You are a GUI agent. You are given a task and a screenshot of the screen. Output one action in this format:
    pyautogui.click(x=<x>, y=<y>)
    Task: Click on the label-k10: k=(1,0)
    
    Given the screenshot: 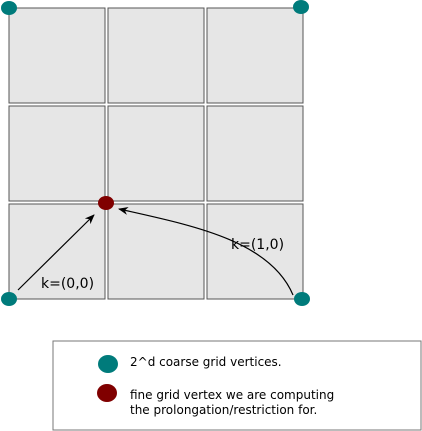 What is the action you would take?
    pyautogui.click(x=257, y=245)
    